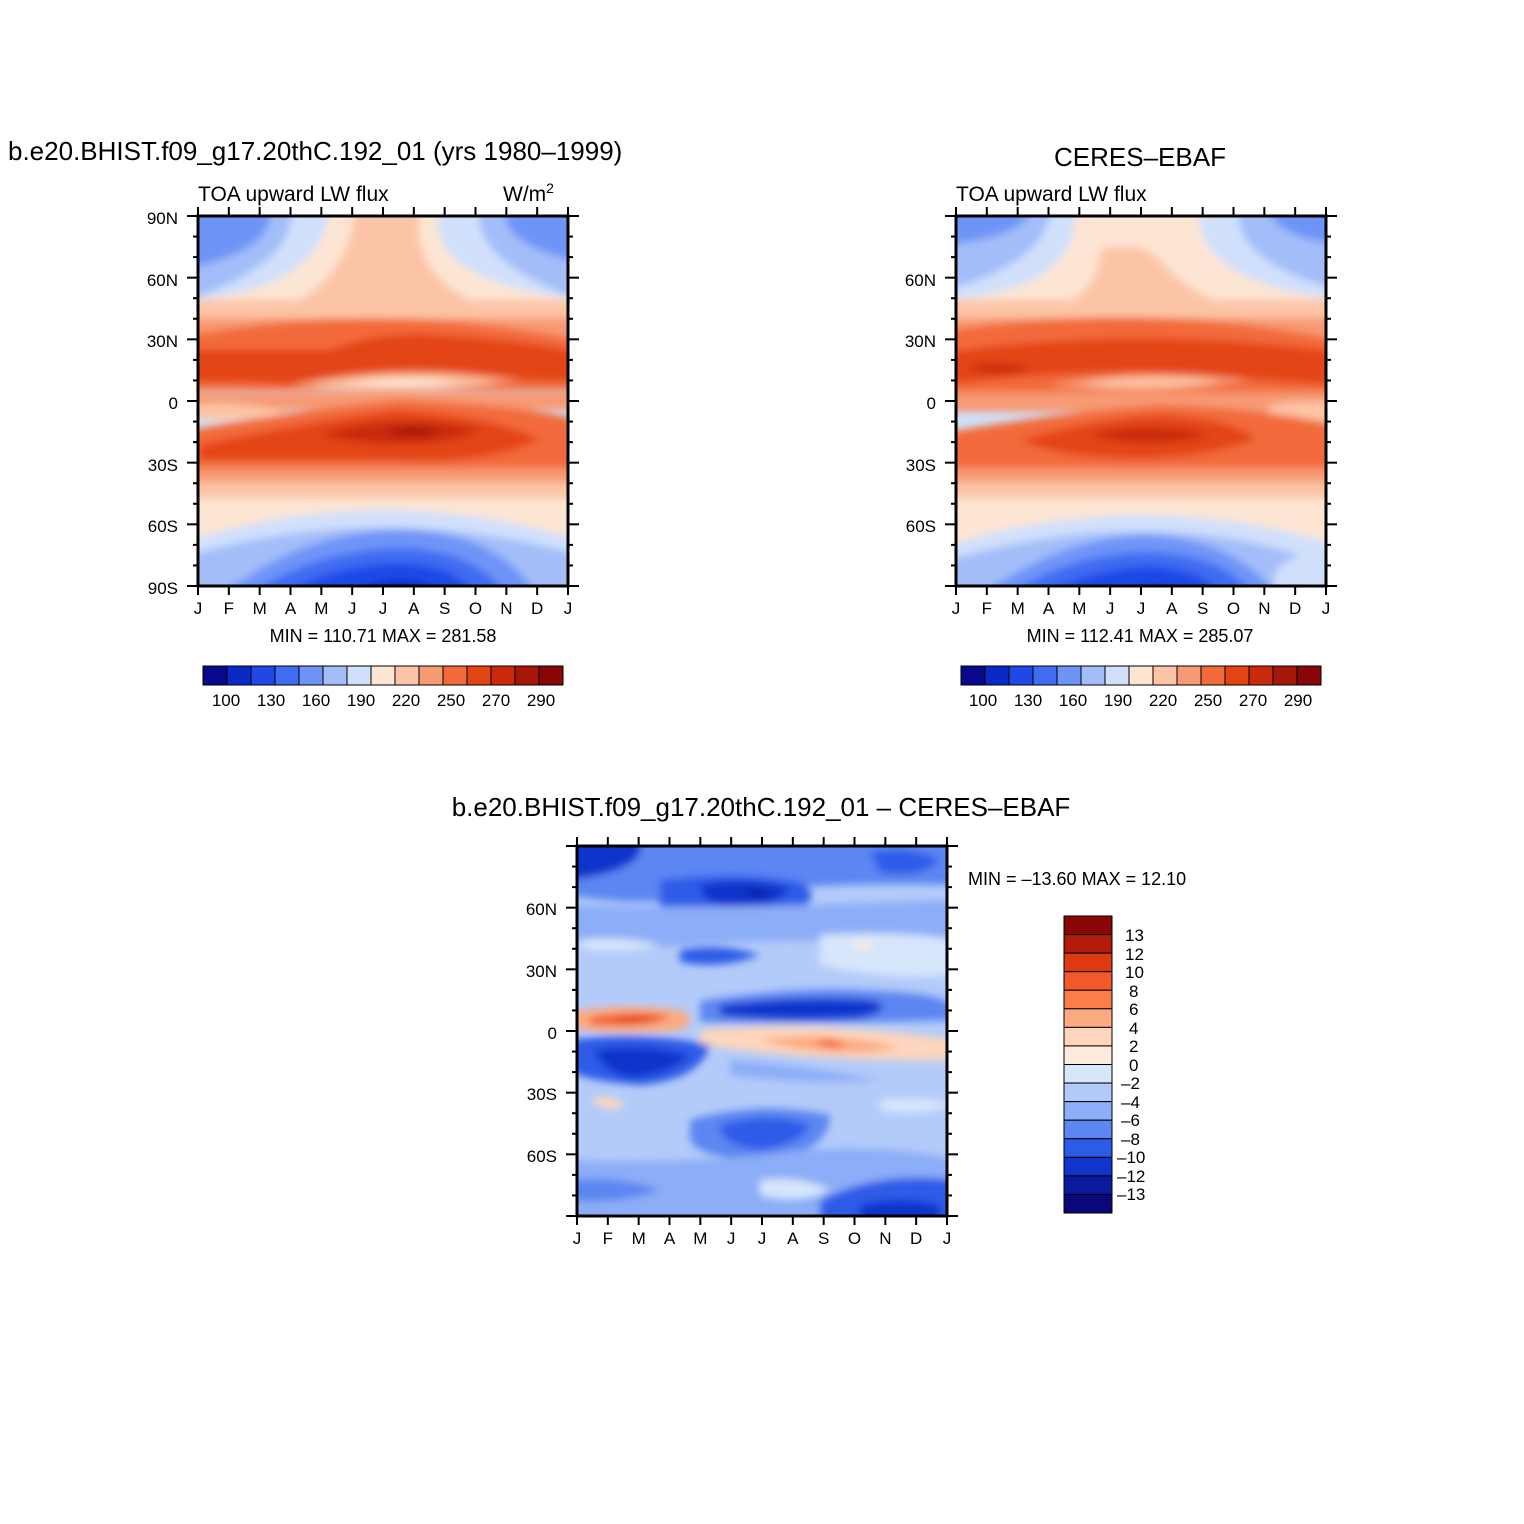 The height and width of the screenshot is (1524, 1524). Describe the element at coordinates (1131, 1157) in the screenshot. I see `colorbar-label: –10` at that location.